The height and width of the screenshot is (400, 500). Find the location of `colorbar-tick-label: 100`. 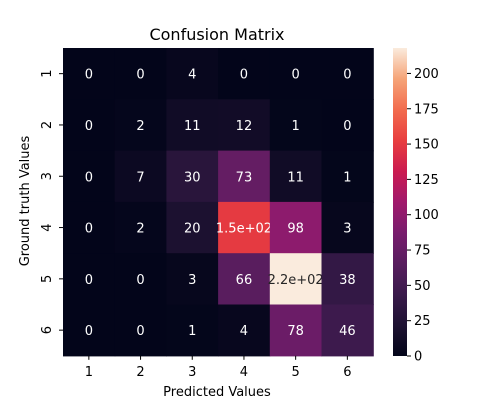

colorbar-tick-label: 100 is located at coordinates (426, 215).